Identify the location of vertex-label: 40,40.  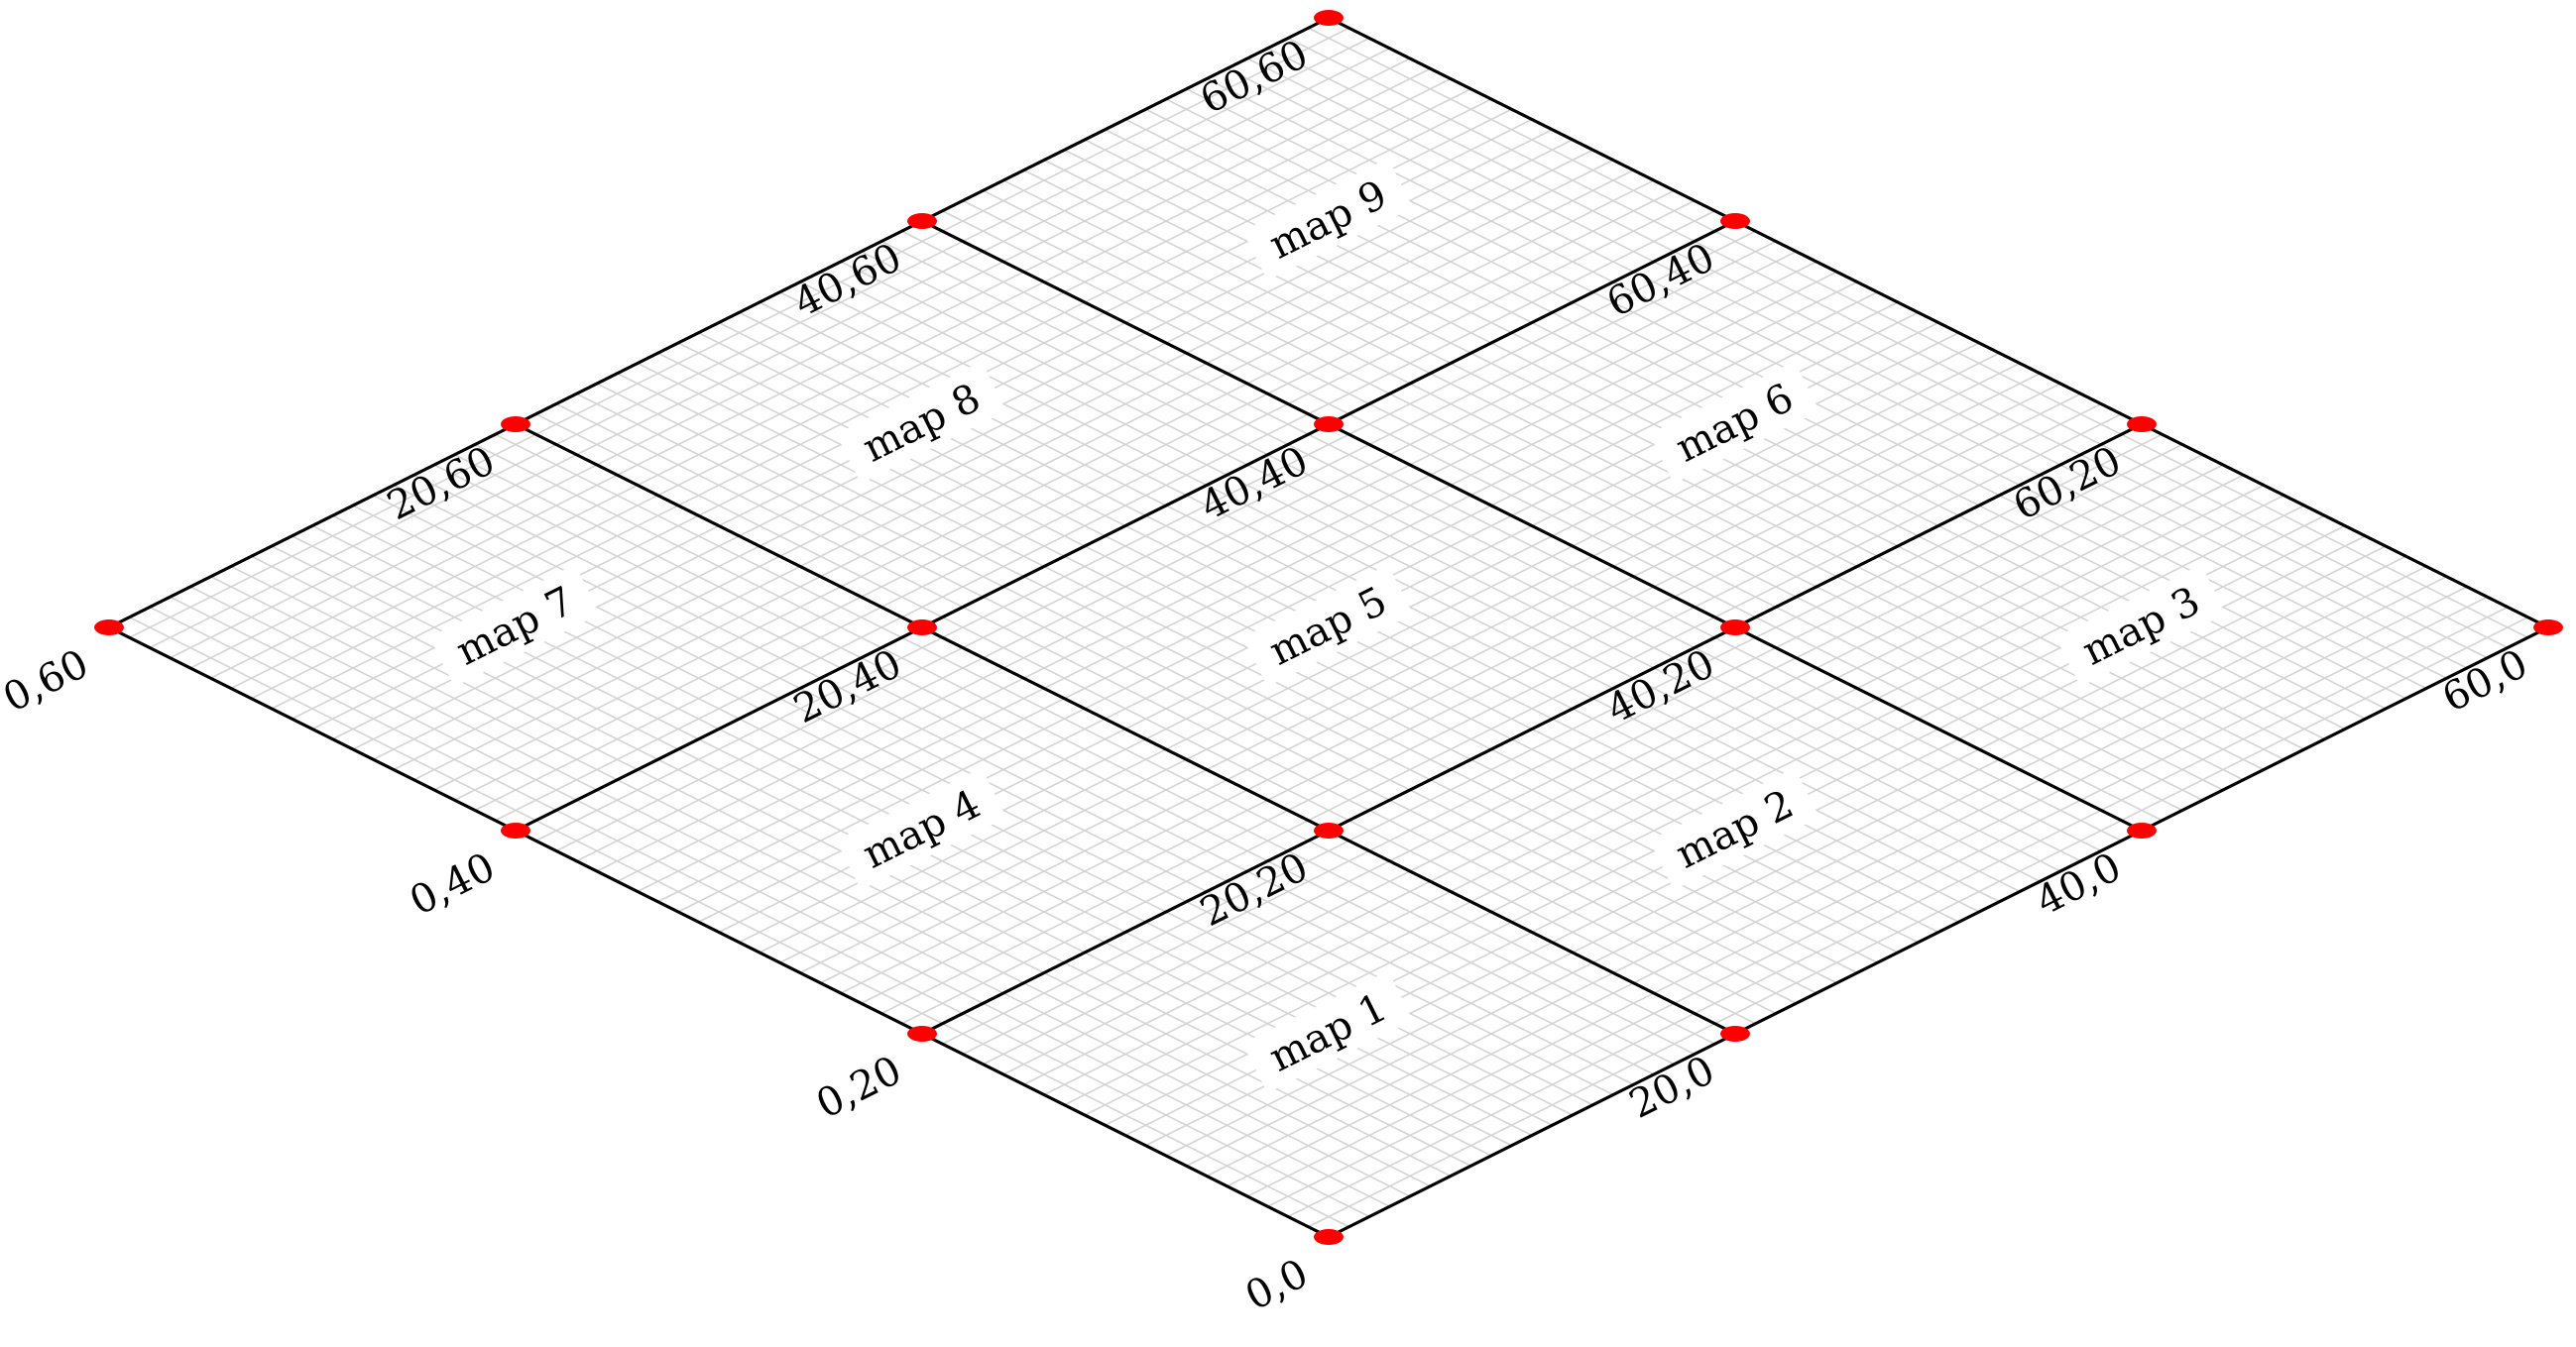
(1254, 484).